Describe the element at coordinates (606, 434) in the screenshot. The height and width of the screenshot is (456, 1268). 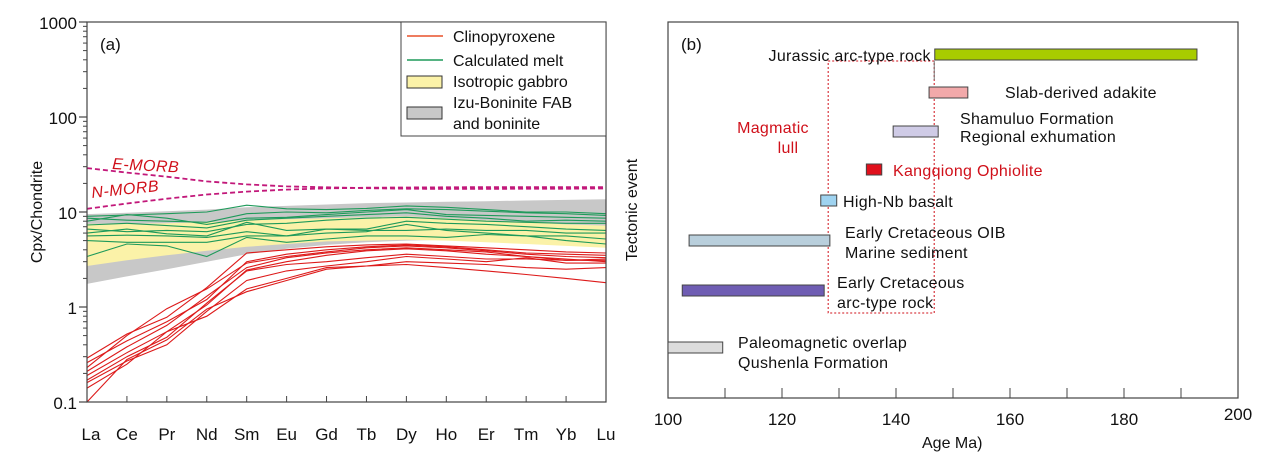
I see `x-tick-label-lu: Lu` at that location.